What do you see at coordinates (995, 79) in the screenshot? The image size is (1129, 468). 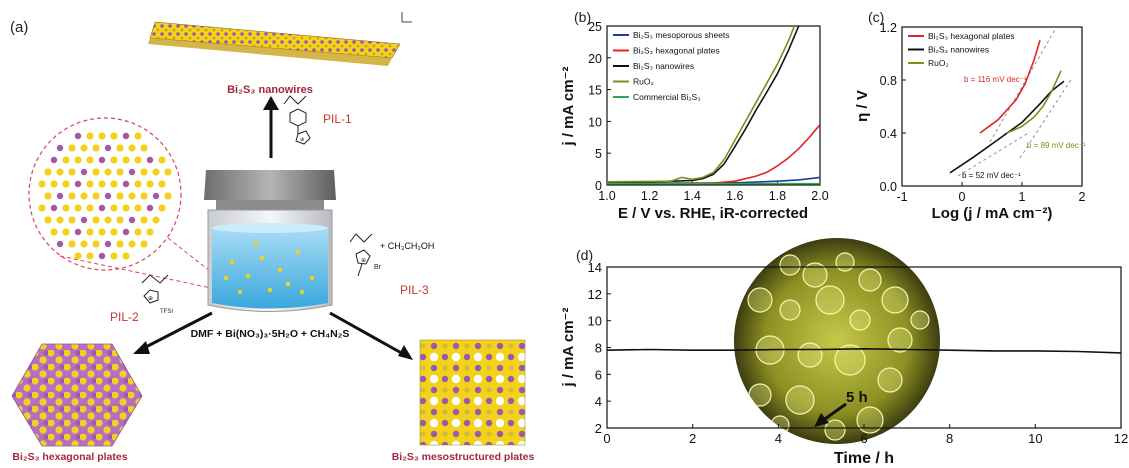 I see `tafel-slope-hexagonal: b = 116 mV dec⁻¹` at bounding box center [995, 79].